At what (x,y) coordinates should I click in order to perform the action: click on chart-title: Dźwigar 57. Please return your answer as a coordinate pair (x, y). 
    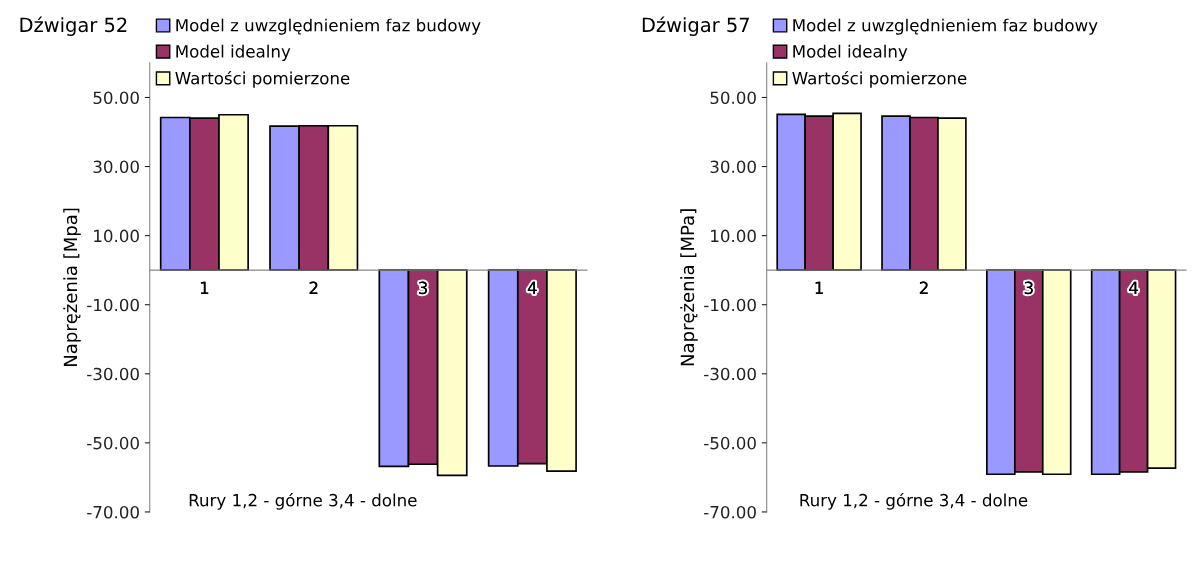
    Looking at the image, I should click on (695, 26).